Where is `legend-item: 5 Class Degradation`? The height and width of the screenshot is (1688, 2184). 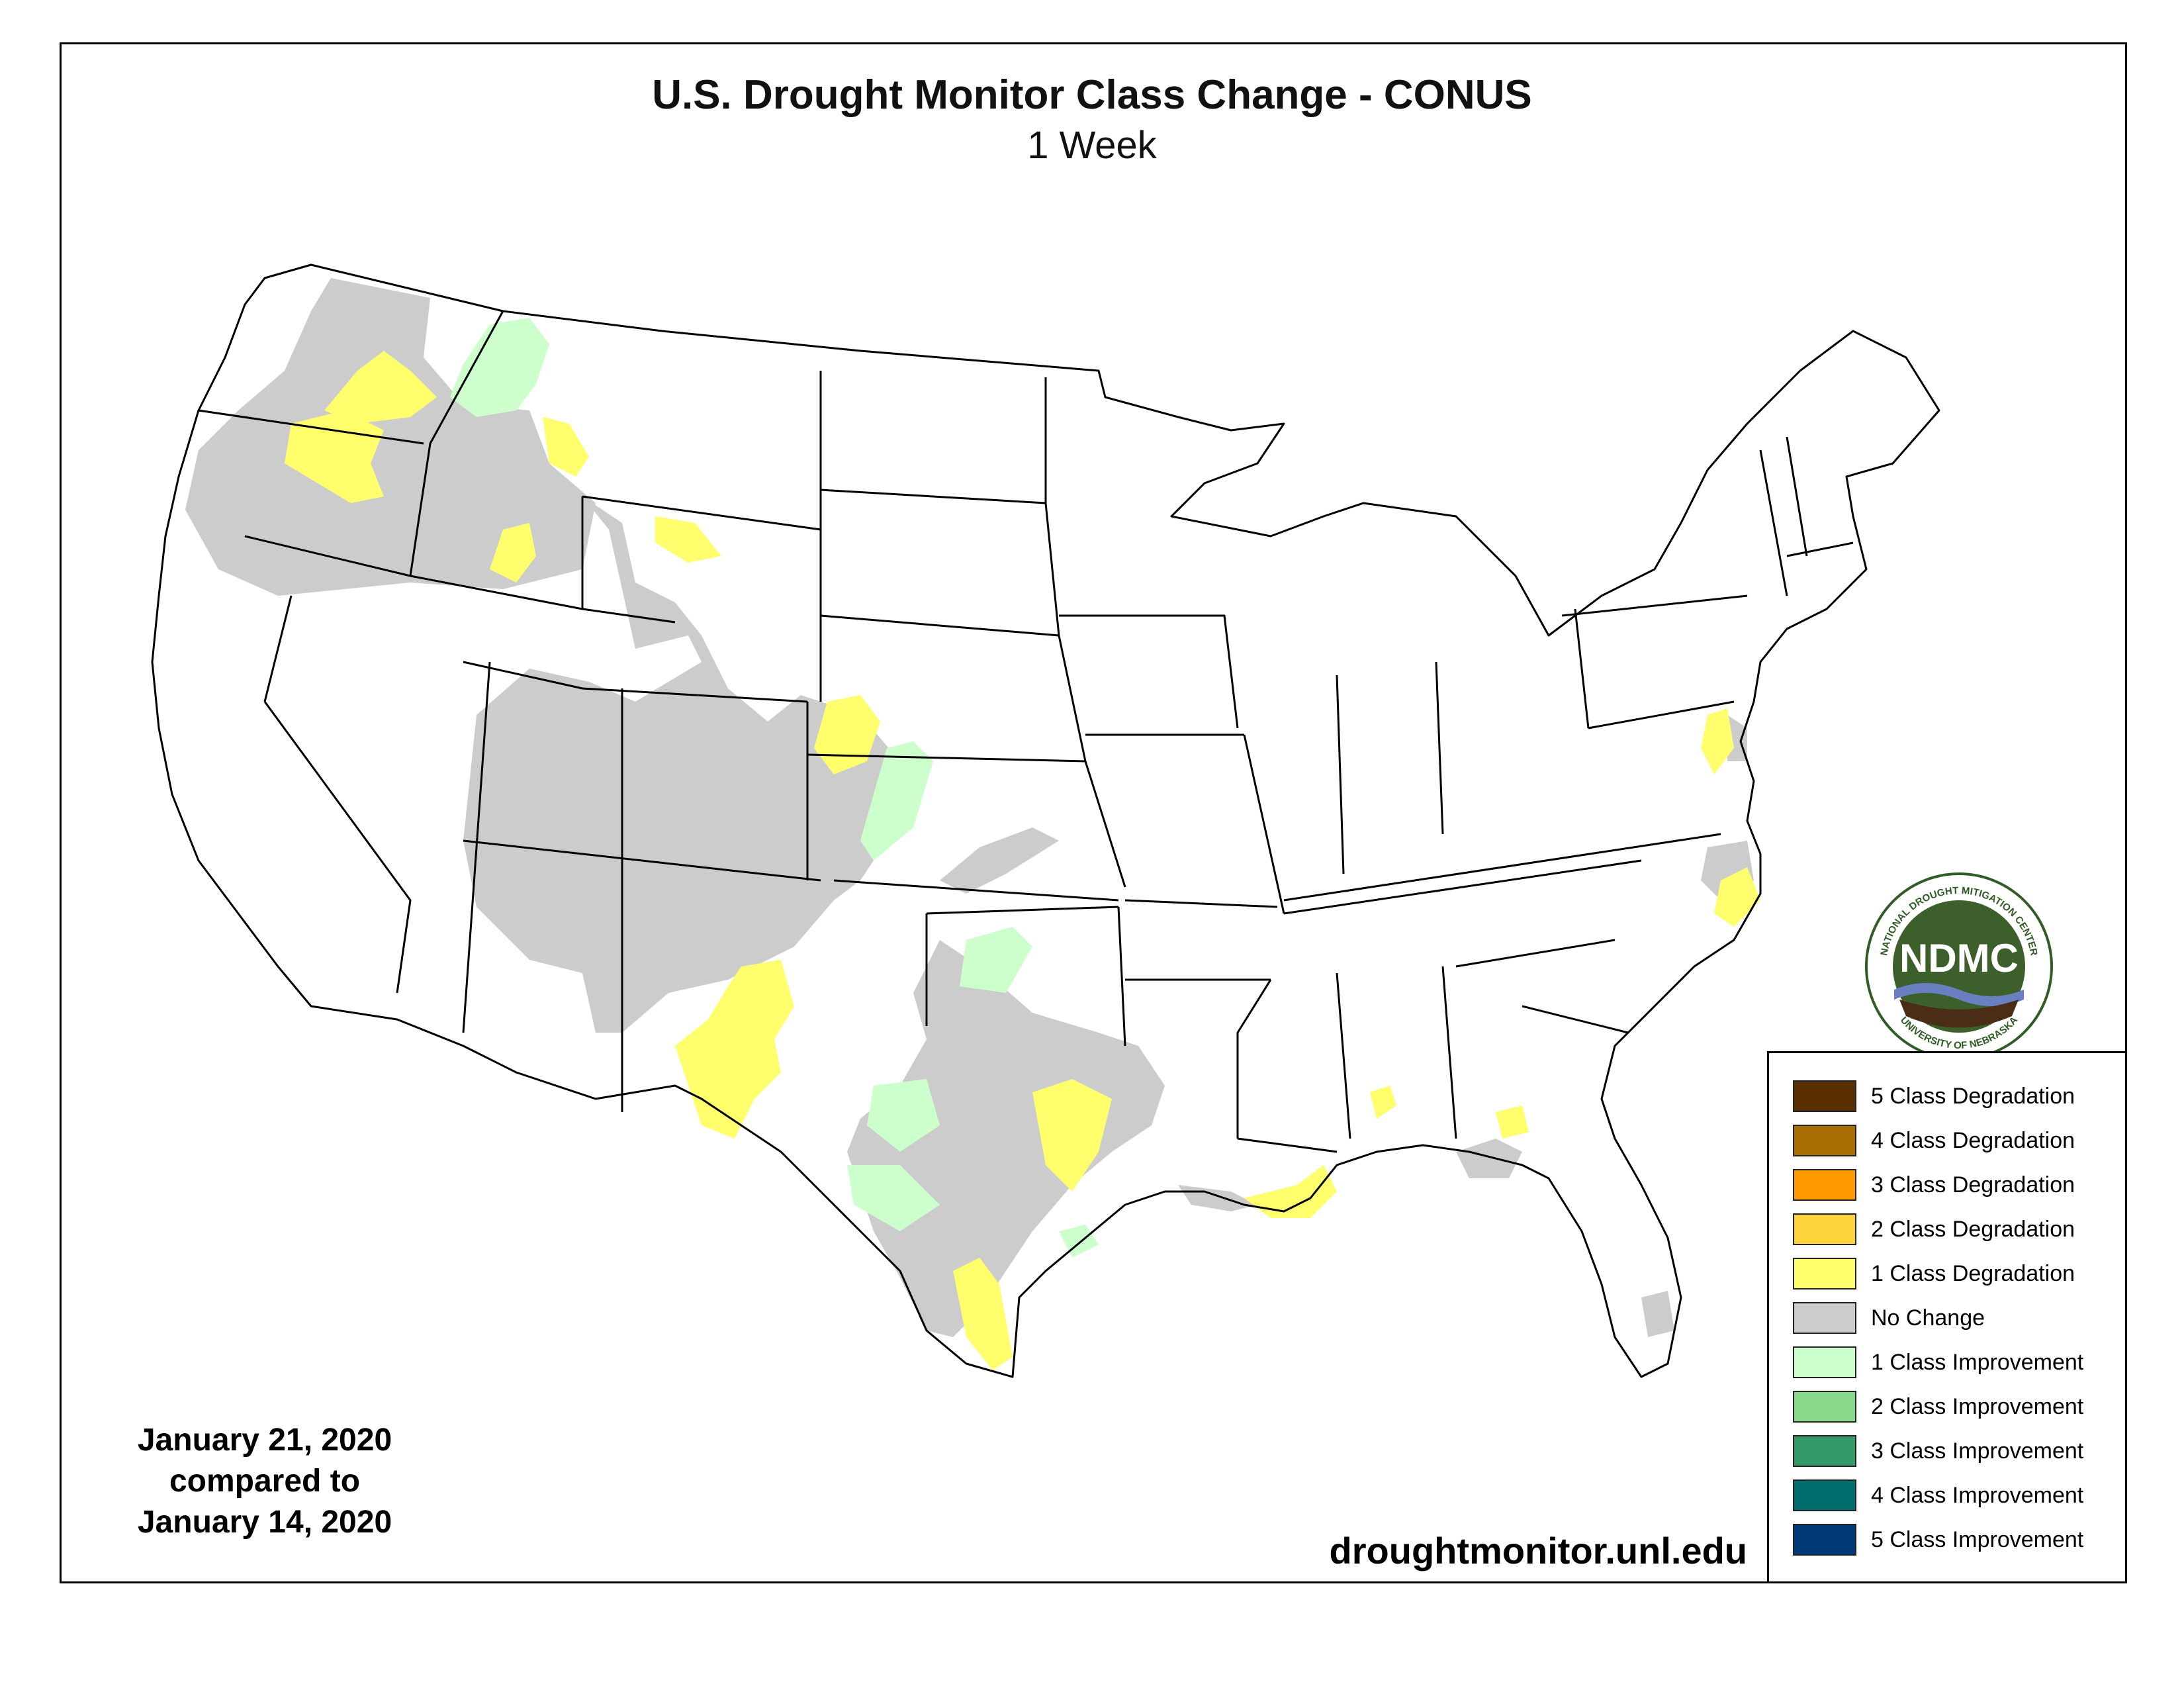
legend-item: 5 Class Degradation is located at coordinates (1934, 1096).